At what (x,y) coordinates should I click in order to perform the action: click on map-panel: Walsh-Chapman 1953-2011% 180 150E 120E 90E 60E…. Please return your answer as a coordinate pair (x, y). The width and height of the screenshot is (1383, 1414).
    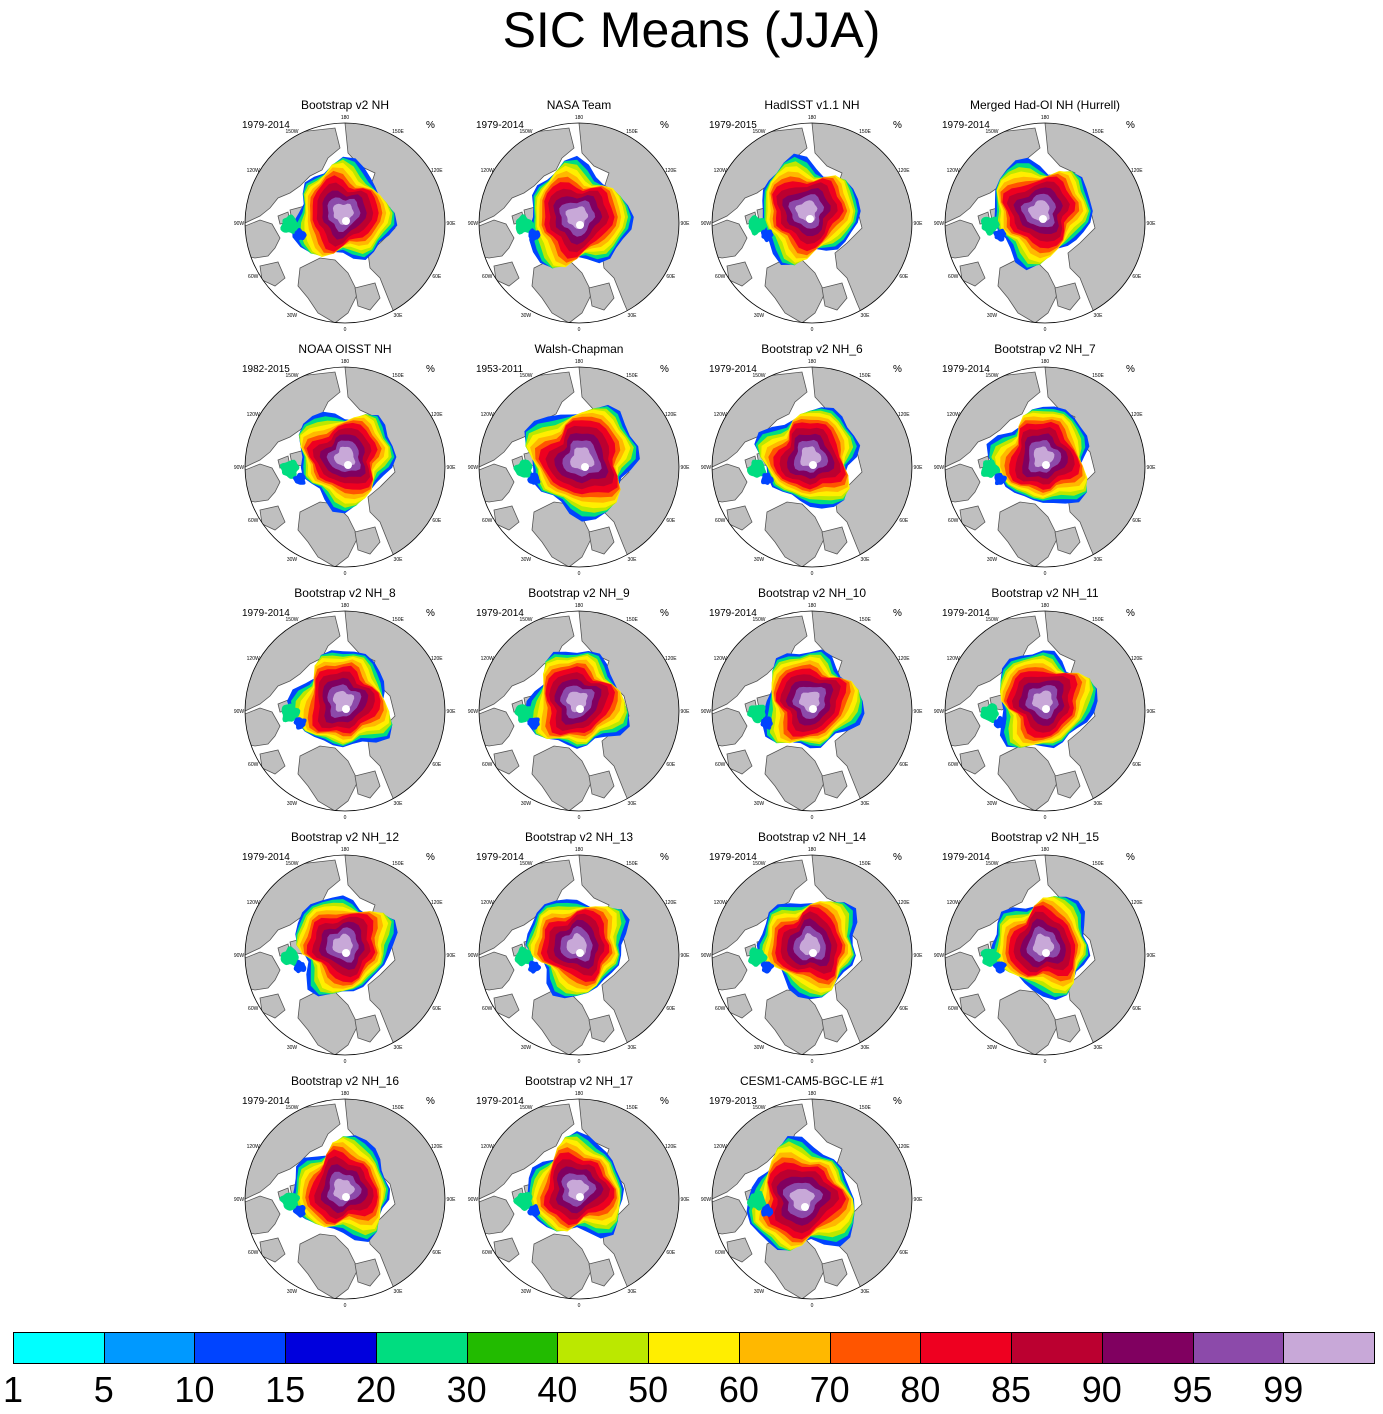
    Looking at the image, I should click on (579, 462).